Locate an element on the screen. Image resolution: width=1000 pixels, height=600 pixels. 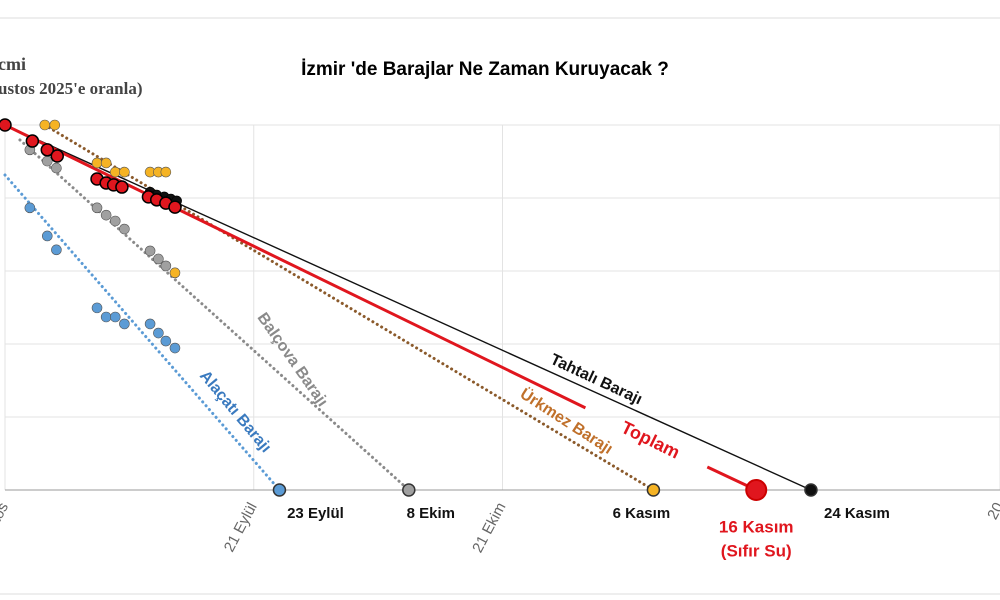
x-tick-label: 21 Ekim is located at coordinates (489, 528).